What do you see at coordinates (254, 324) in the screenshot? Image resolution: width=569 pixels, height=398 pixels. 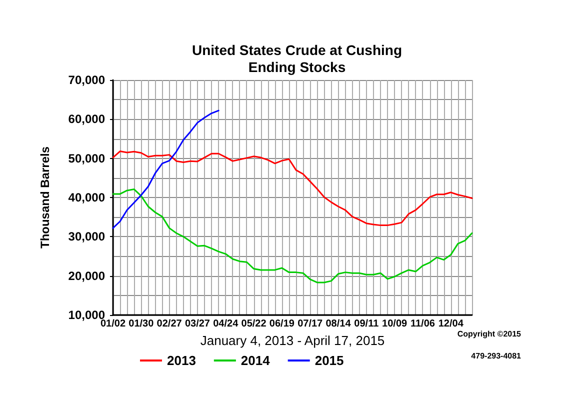 I see `x-tick-label: 05/22` at bounding box center [254, 324].